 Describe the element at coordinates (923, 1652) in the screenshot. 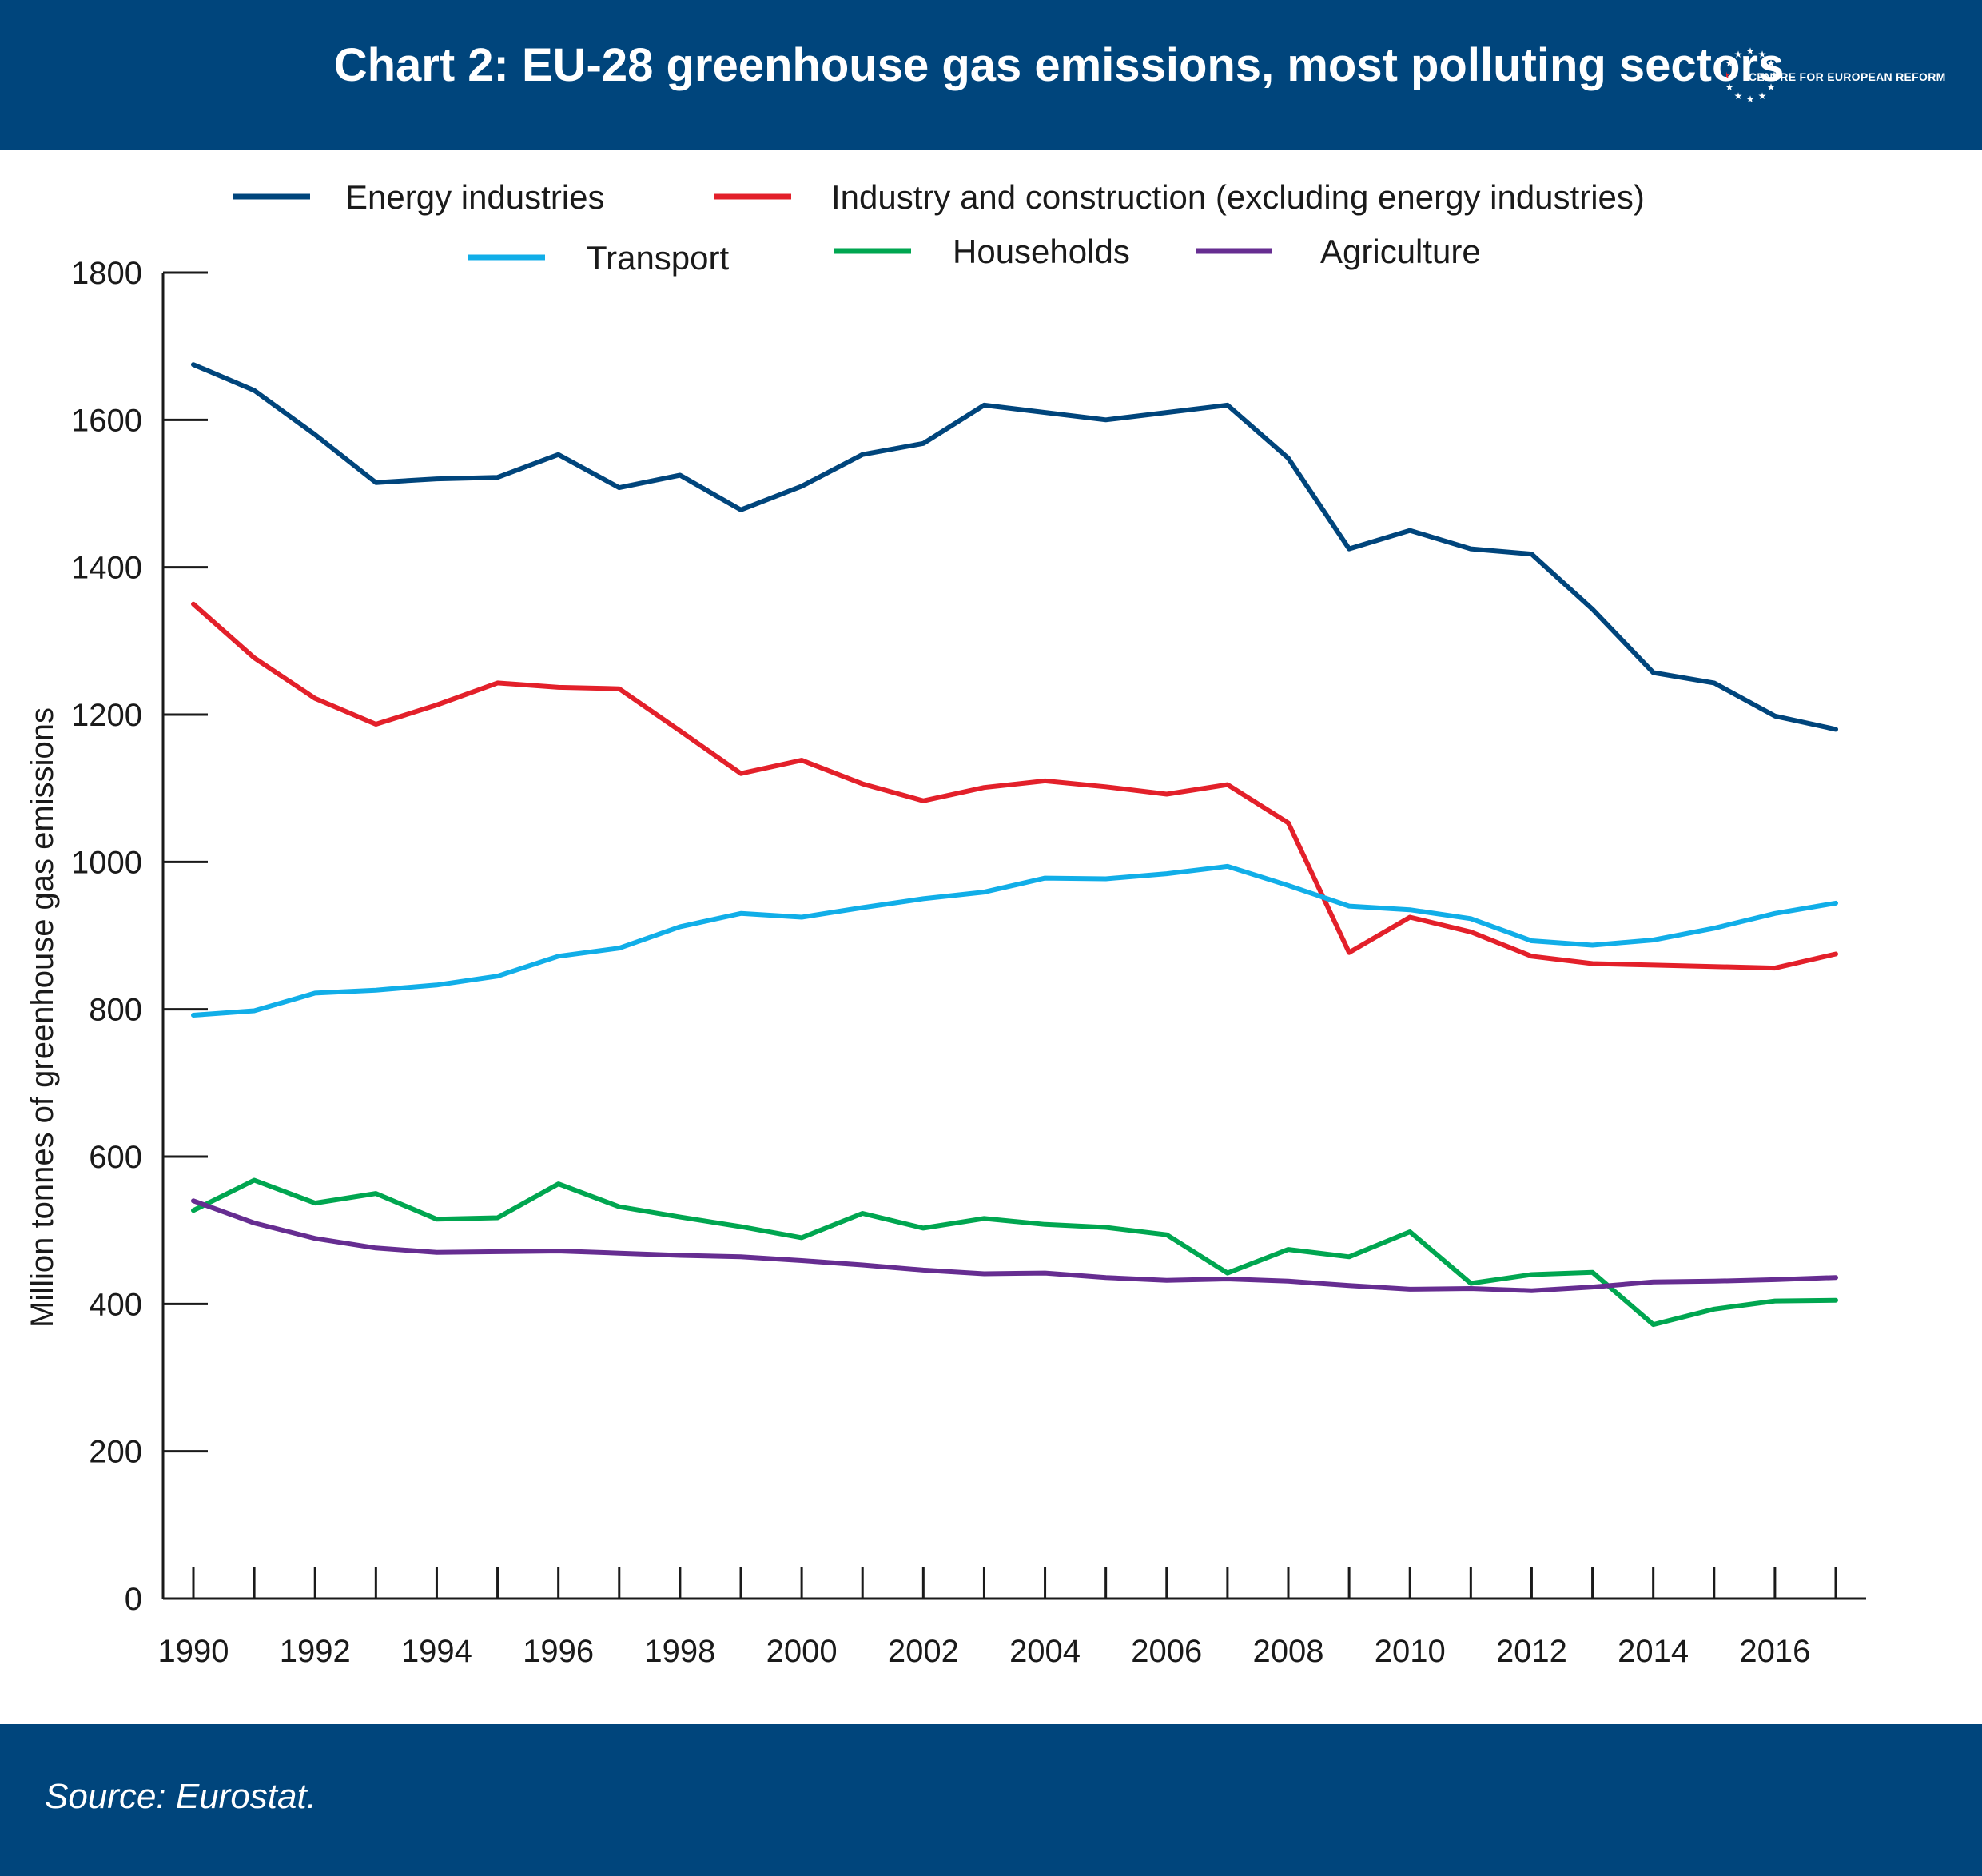

I see `x-tick-label: 2002` at that location.